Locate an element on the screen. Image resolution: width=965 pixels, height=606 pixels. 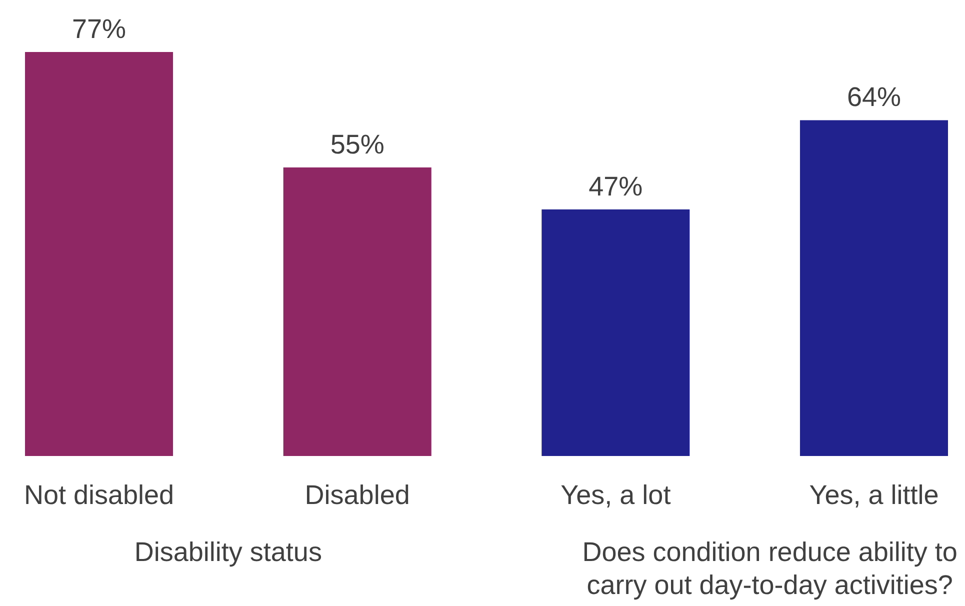
data-label: 77% is located at coordinates (99, 29).